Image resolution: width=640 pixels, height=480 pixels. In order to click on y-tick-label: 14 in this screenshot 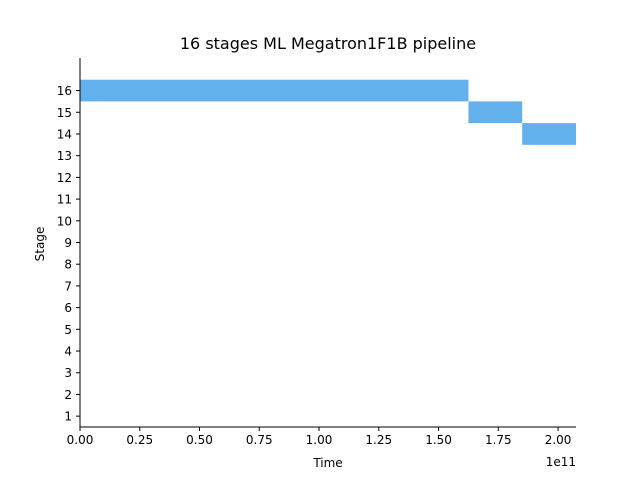, I will do `click(64, 134)`.